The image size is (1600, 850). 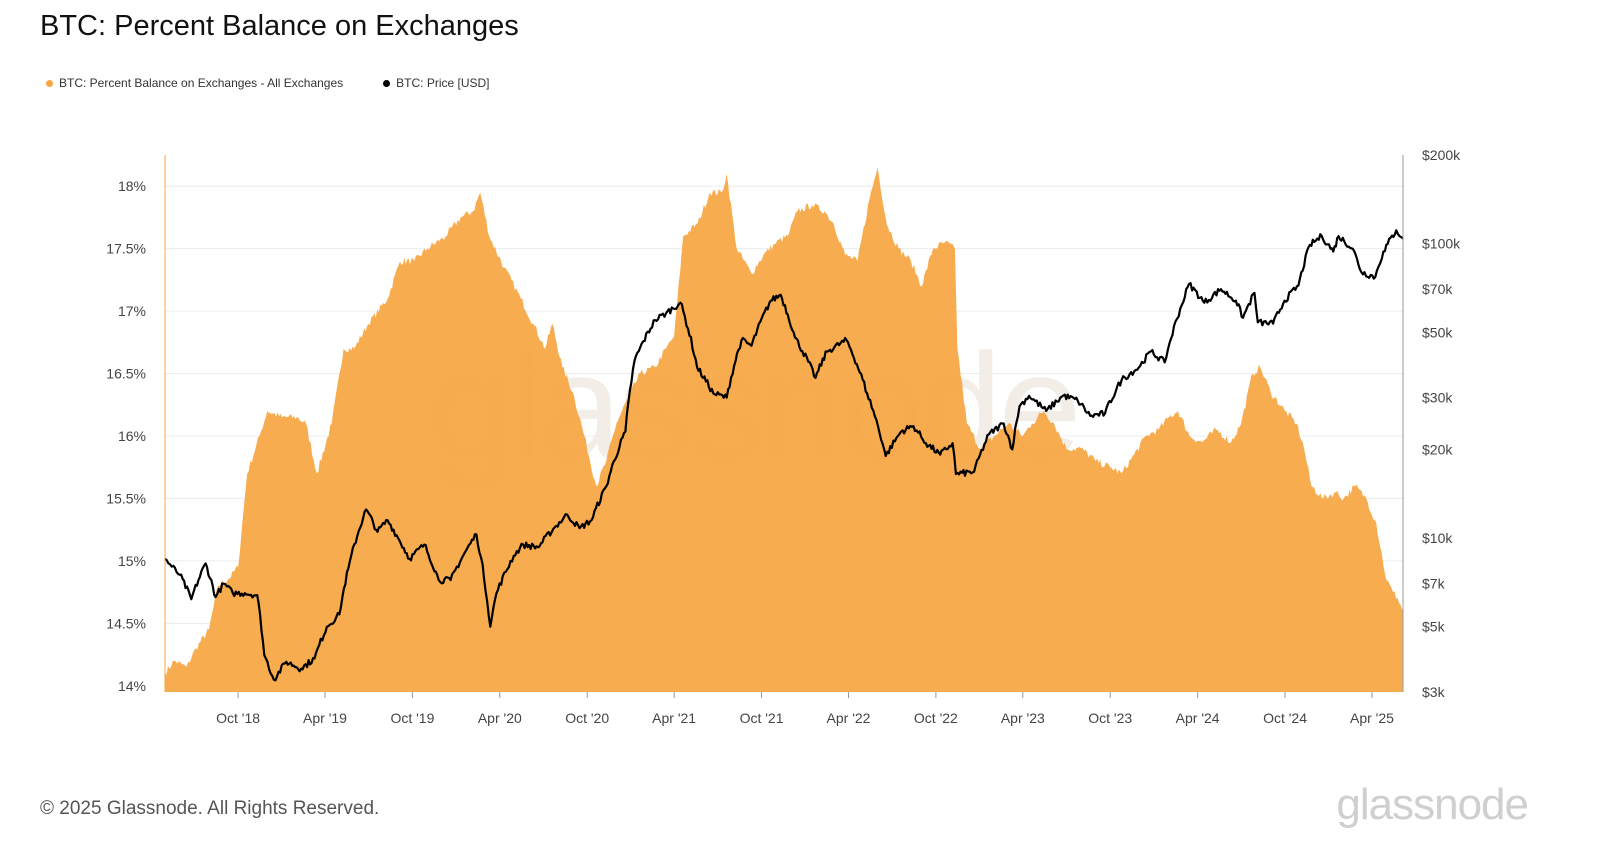 I want to click on left-tick-label: 16.5%, so click(x=126, y=374).